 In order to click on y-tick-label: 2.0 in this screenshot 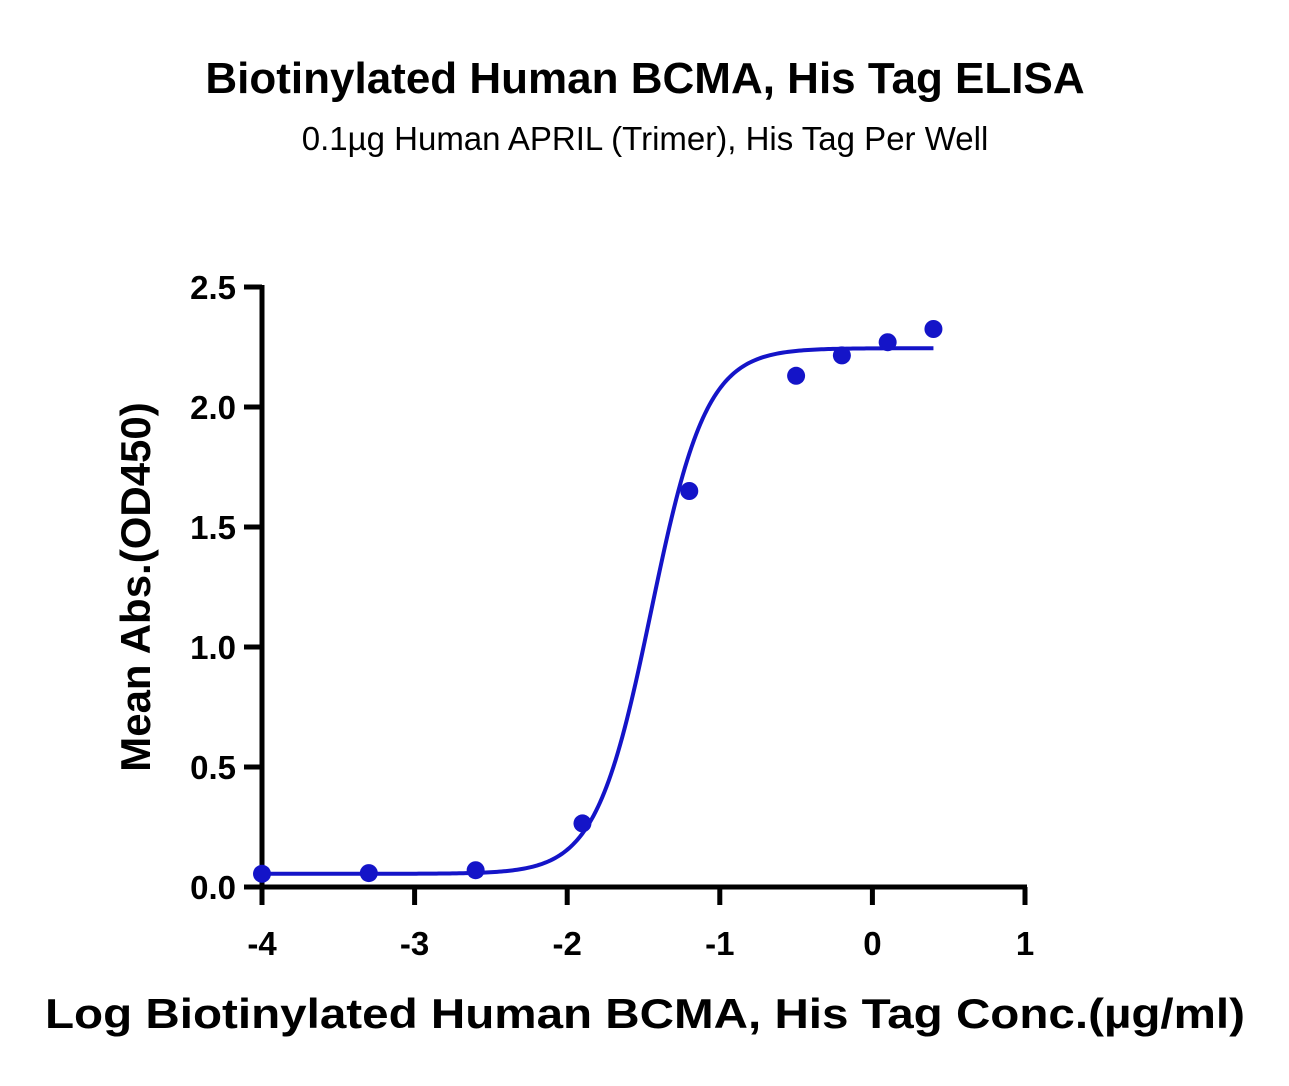, I will do `click(213, 407)`.